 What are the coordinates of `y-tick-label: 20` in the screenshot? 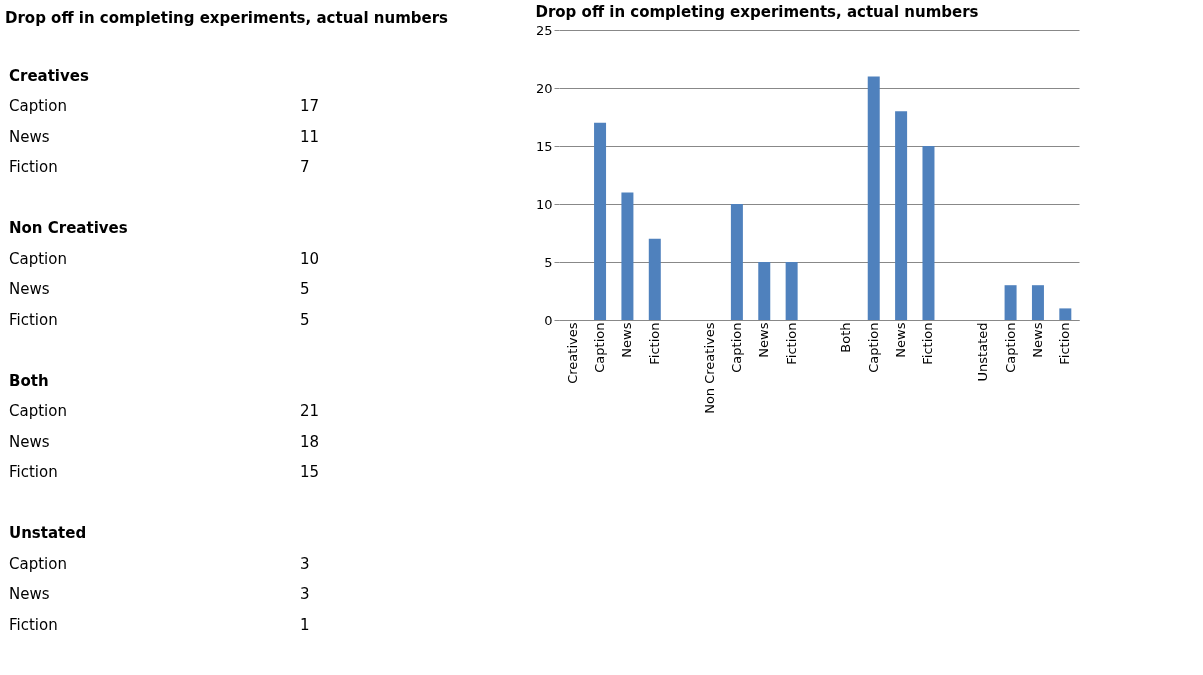 It's located at (544, 88).